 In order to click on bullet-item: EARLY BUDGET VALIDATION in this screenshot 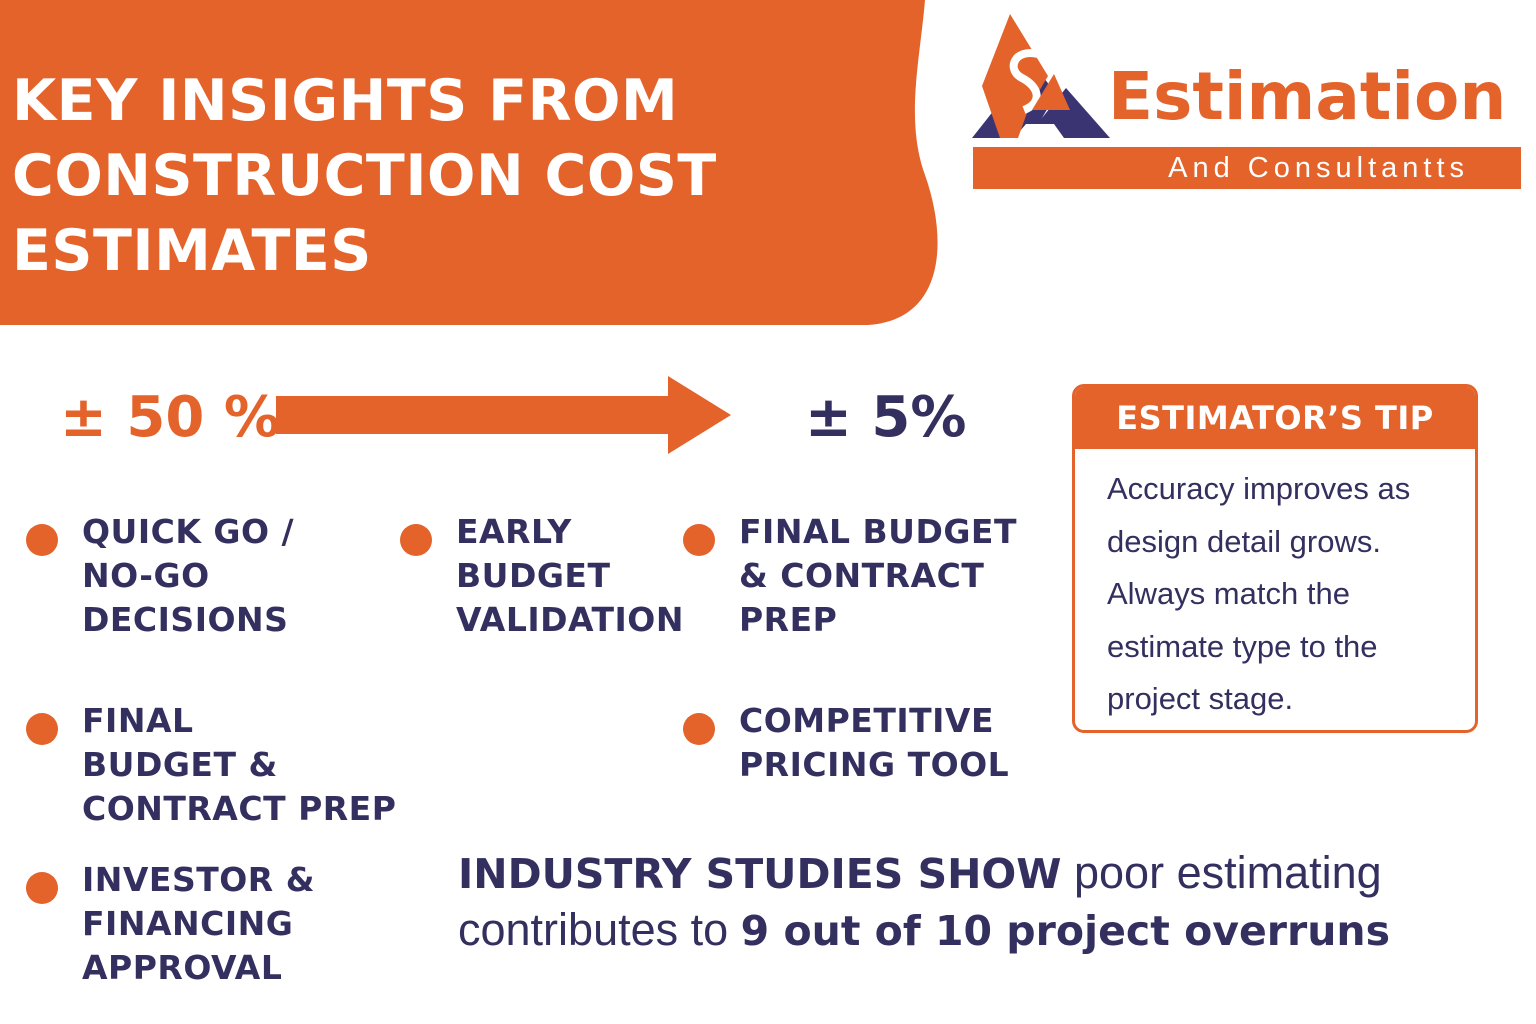, I will do `click(542, 576)`.